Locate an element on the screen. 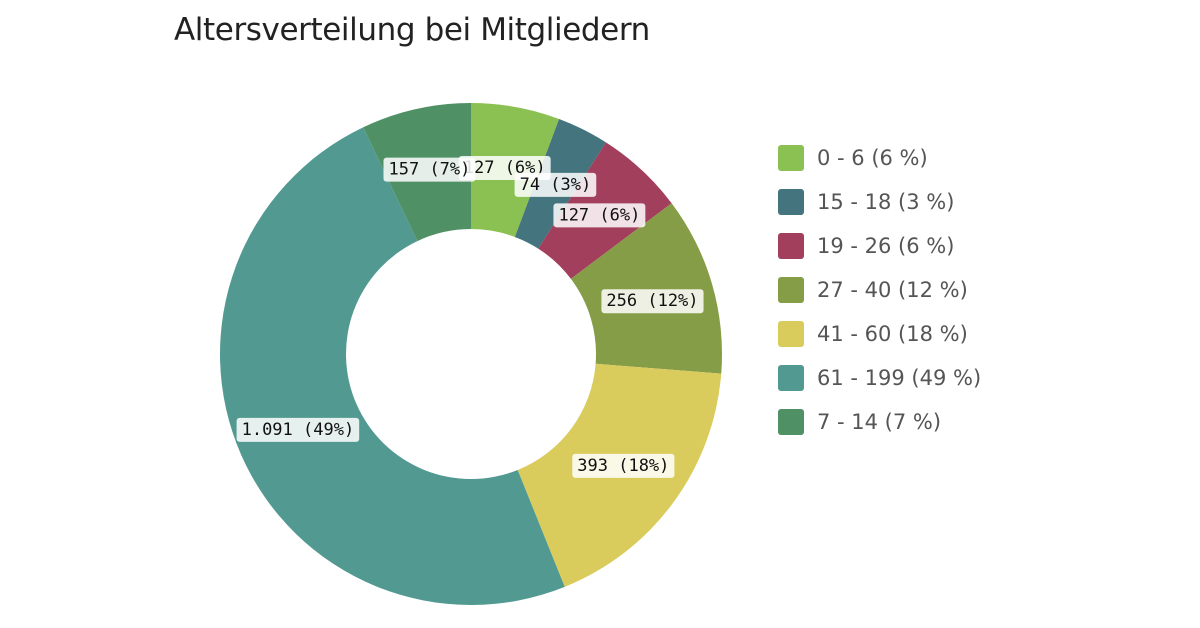 This screenshot has height=628, width=1200. data-label-61-199: 1.091 (49%) is located at coordinates (298, 429).